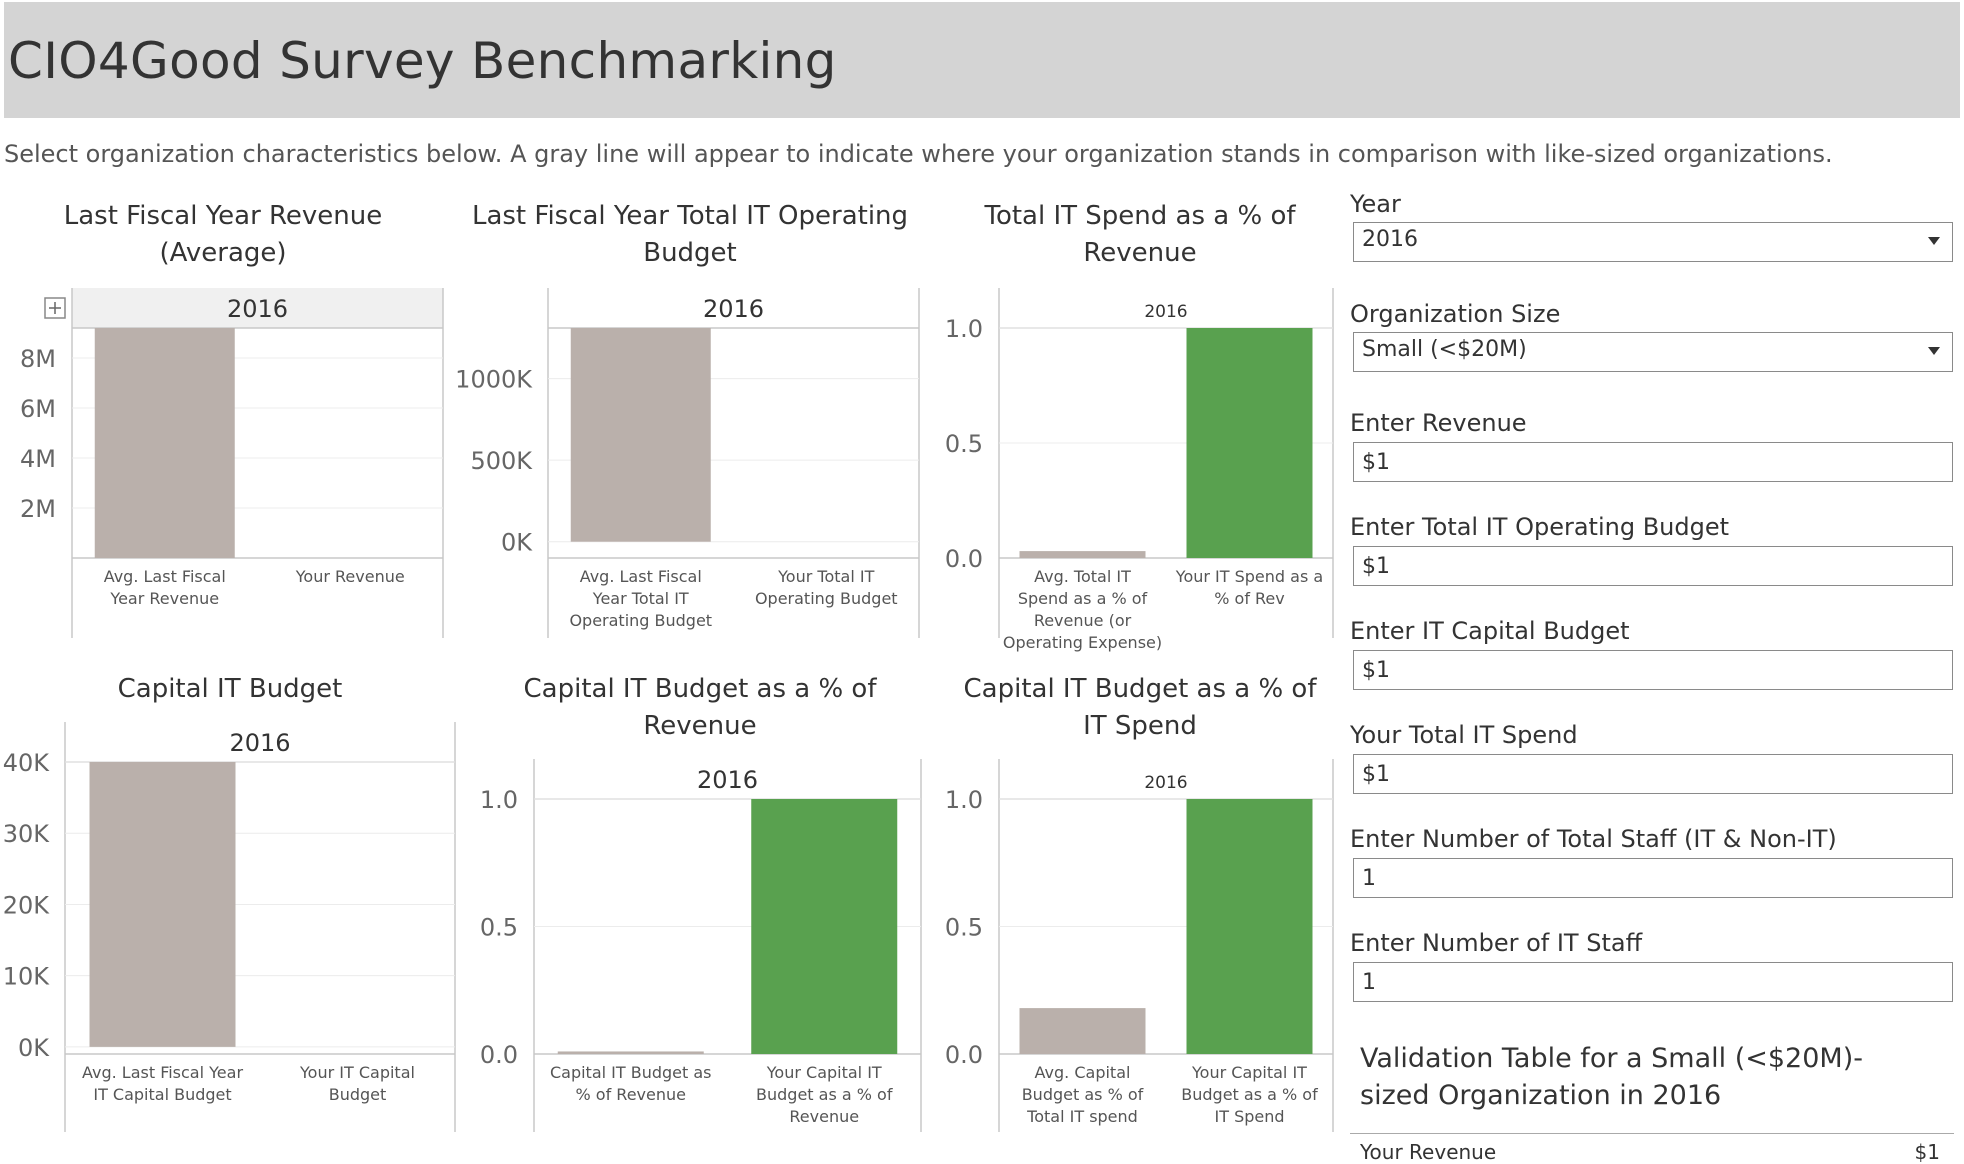 The width and height of the screenshot is (1964, 1164). Describe the element at coordinates (1140, 234) in the screenshot. I see `chart-title-it-spend-pct: Total IT Spend as a % of Revenue` at that location.